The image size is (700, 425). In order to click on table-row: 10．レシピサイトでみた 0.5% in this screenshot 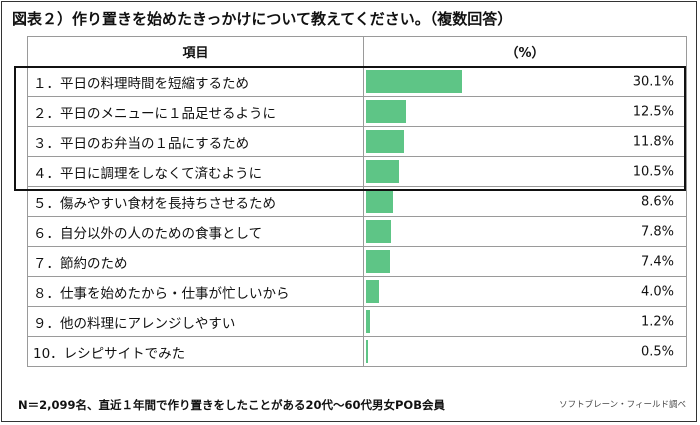, I will do `click(357, 351)`.